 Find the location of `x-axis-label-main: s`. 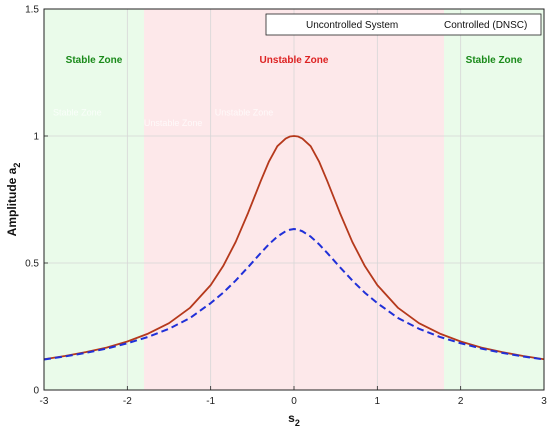

x-axis-label-main: s is located at coordinates (291, 418).